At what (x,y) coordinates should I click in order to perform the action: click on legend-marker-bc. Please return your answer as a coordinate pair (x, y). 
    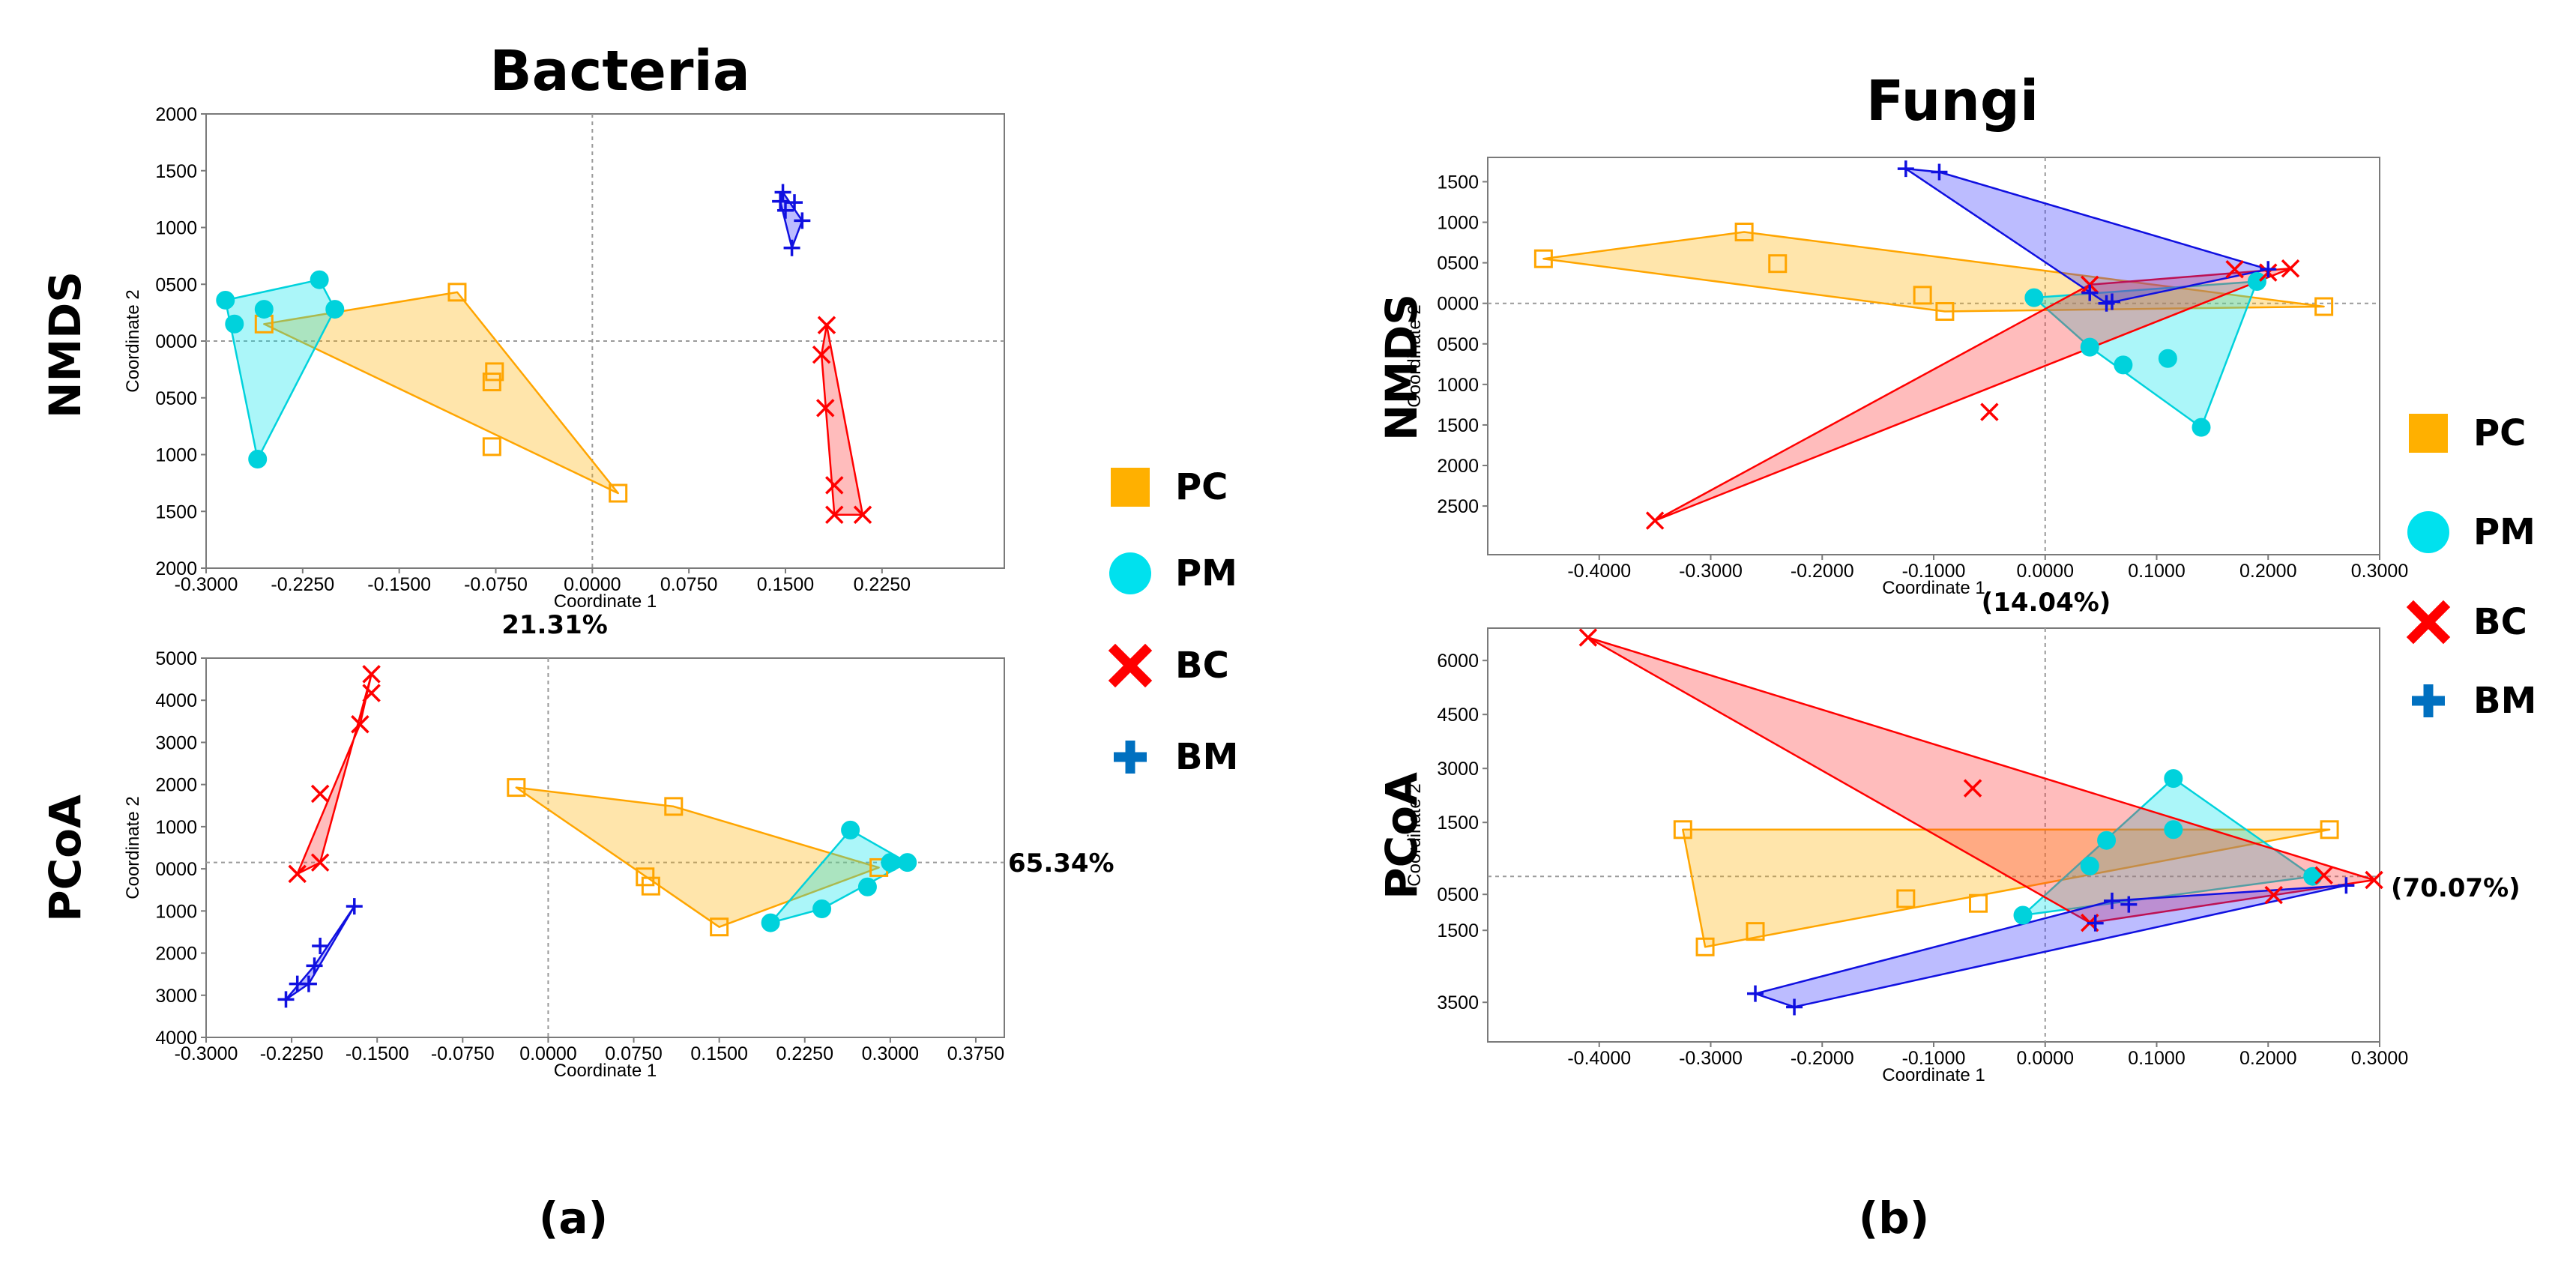
    Looking at the image, I should click on (1130, 665).